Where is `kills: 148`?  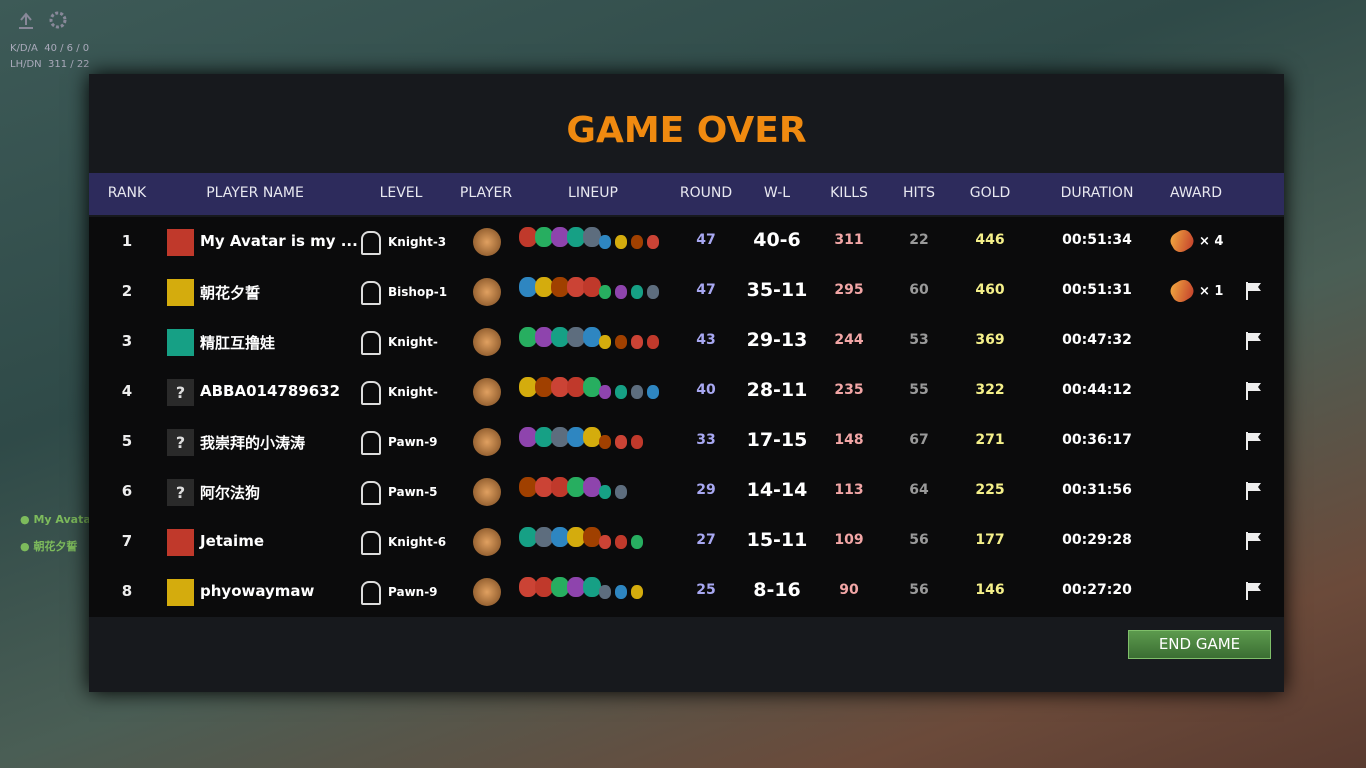 kills: 148 is located at coordinates (849, 440).